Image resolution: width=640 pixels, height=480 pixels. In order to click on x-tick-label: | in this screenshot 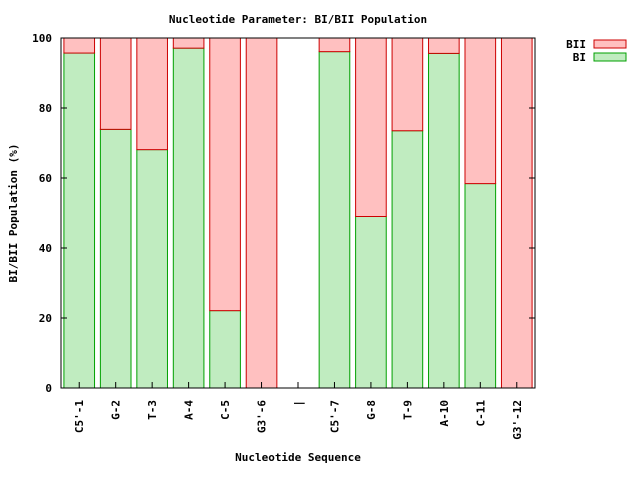, I will do `click(298, 403)`.